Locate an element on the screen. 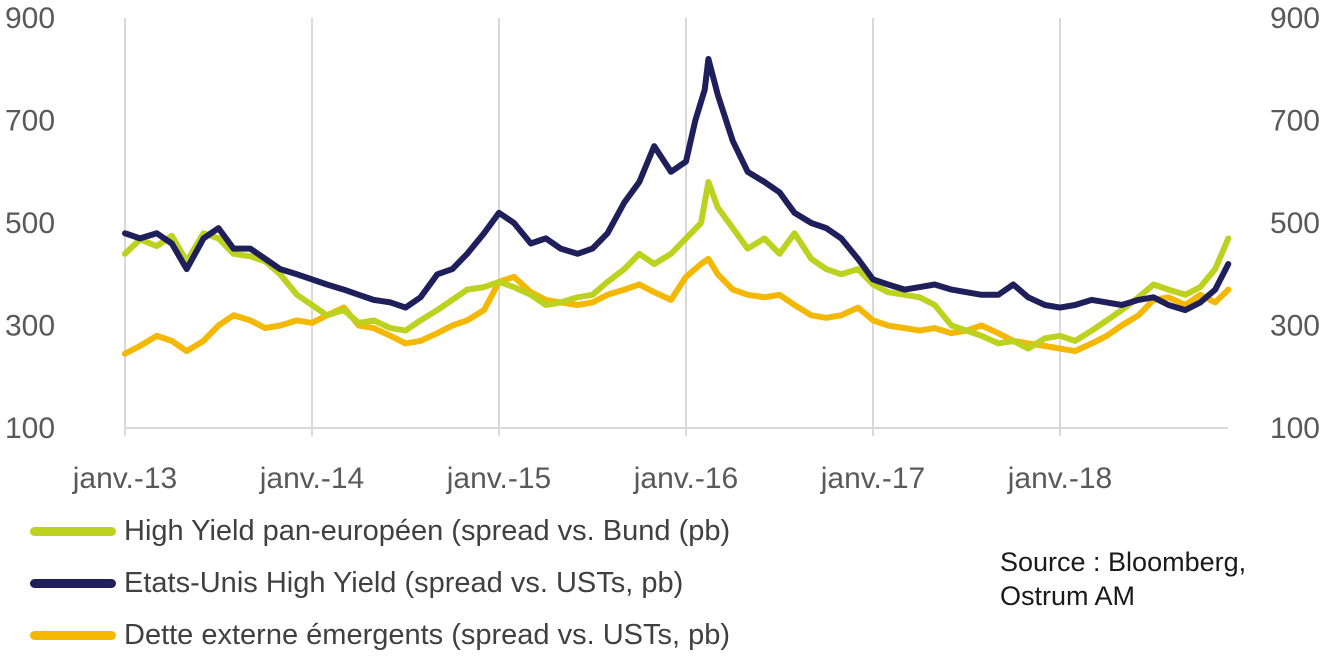  series-line-emerging-debt is located at coordinates (677, 306).